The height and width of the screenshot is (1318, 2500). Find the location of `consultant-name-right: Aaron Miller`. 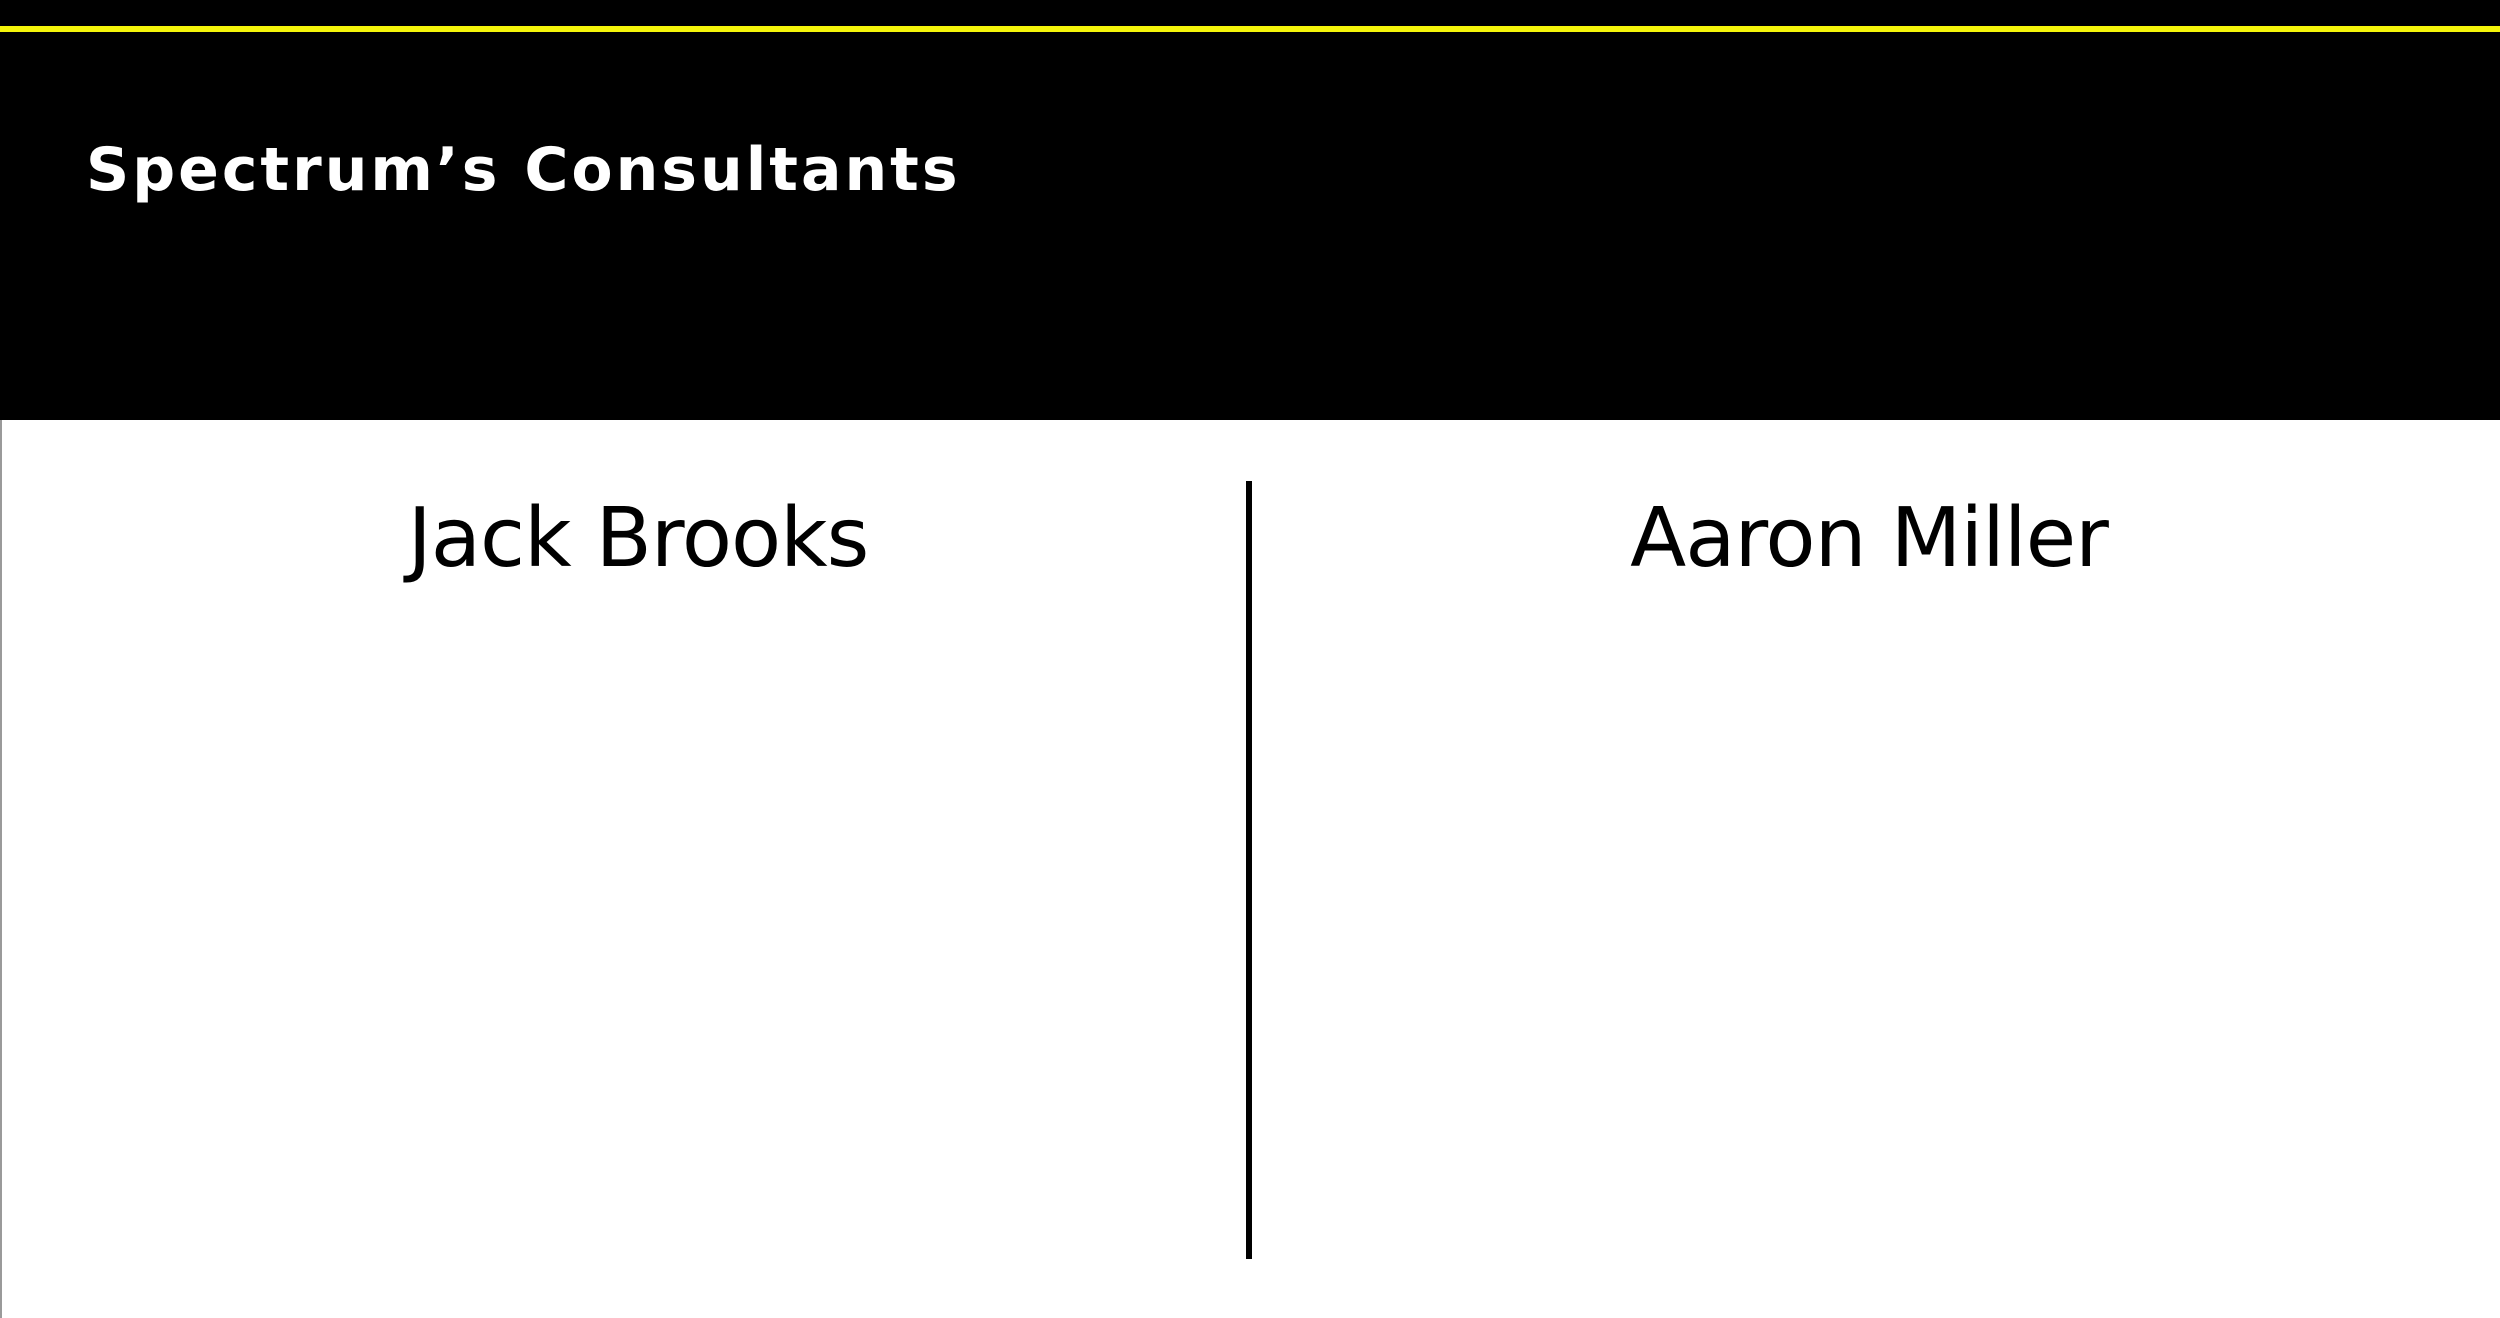

consultant-name-right: Aaron Miller is located at coordinates (1869, 538).